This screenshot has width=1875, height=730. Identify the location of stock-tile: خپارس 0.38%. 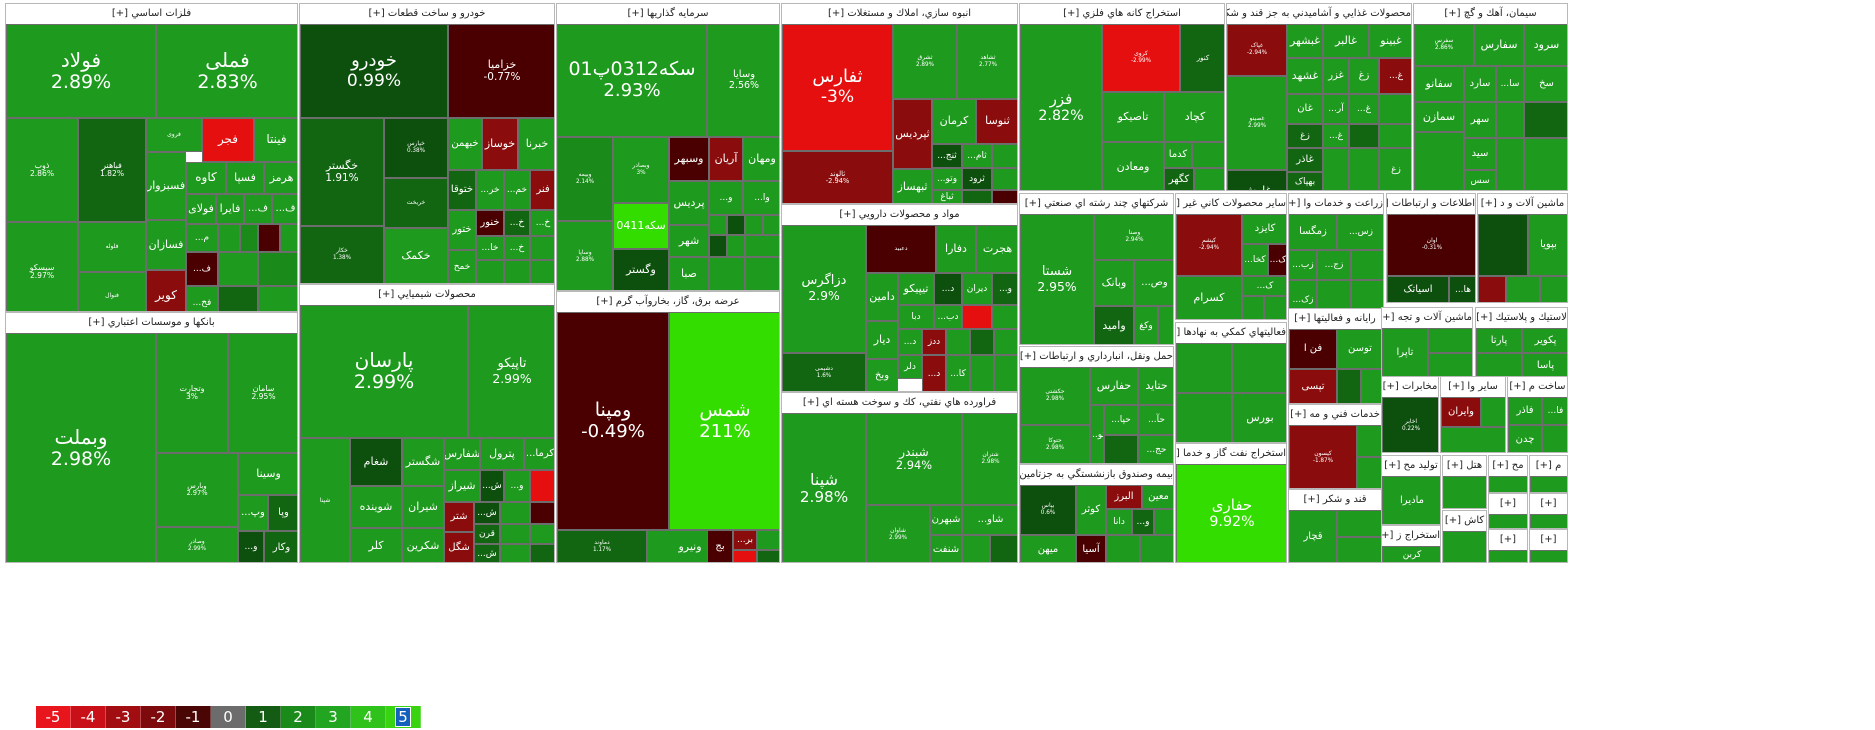
(416, 148).